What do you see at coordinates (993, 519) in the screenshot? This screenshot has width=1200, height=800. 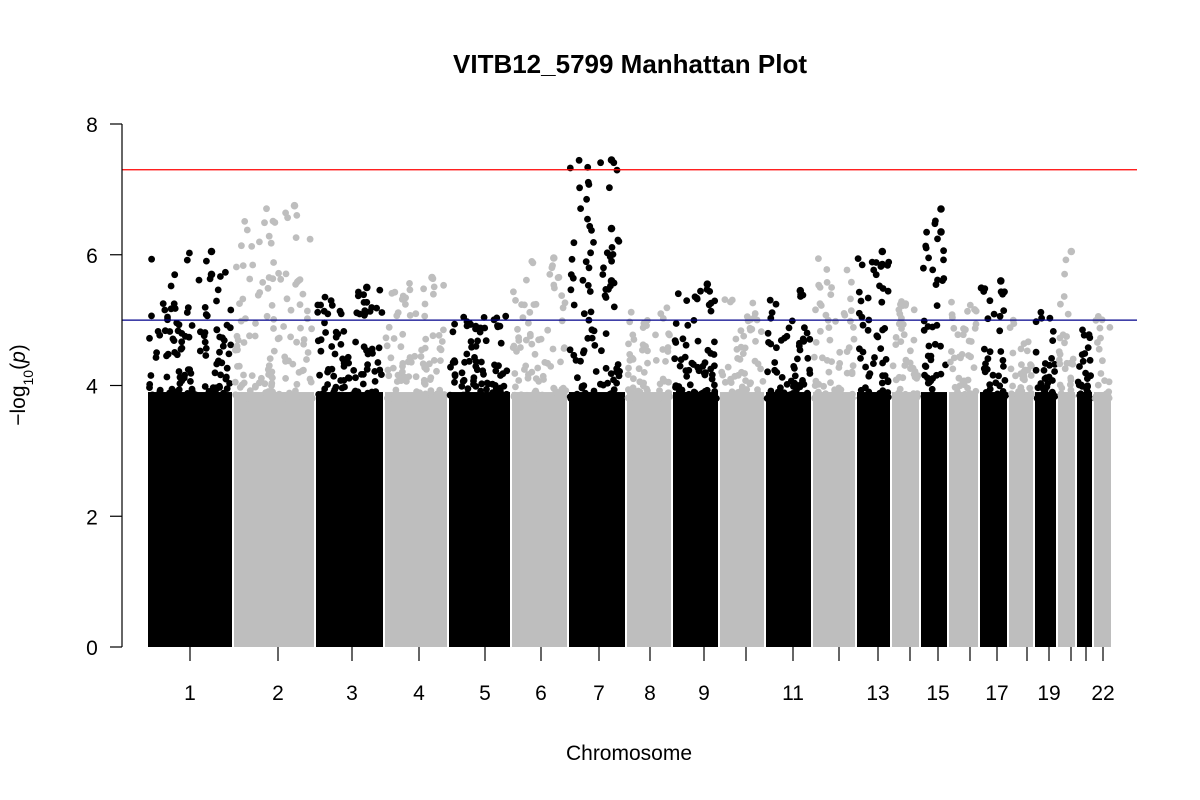 I see `chromosome-17-dense-band` at bounding box center [993, 519].